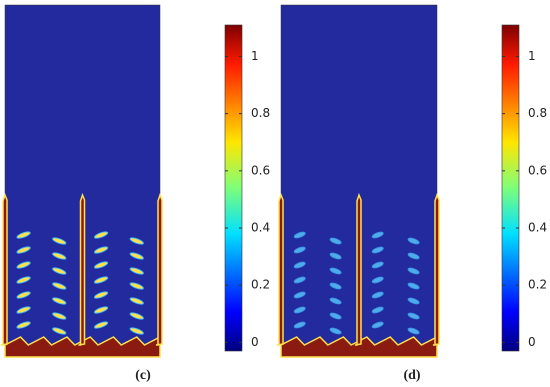  Describe the element at coordinates (411, 375) in the screenshot. I see `panel-label: (d)` at that location.